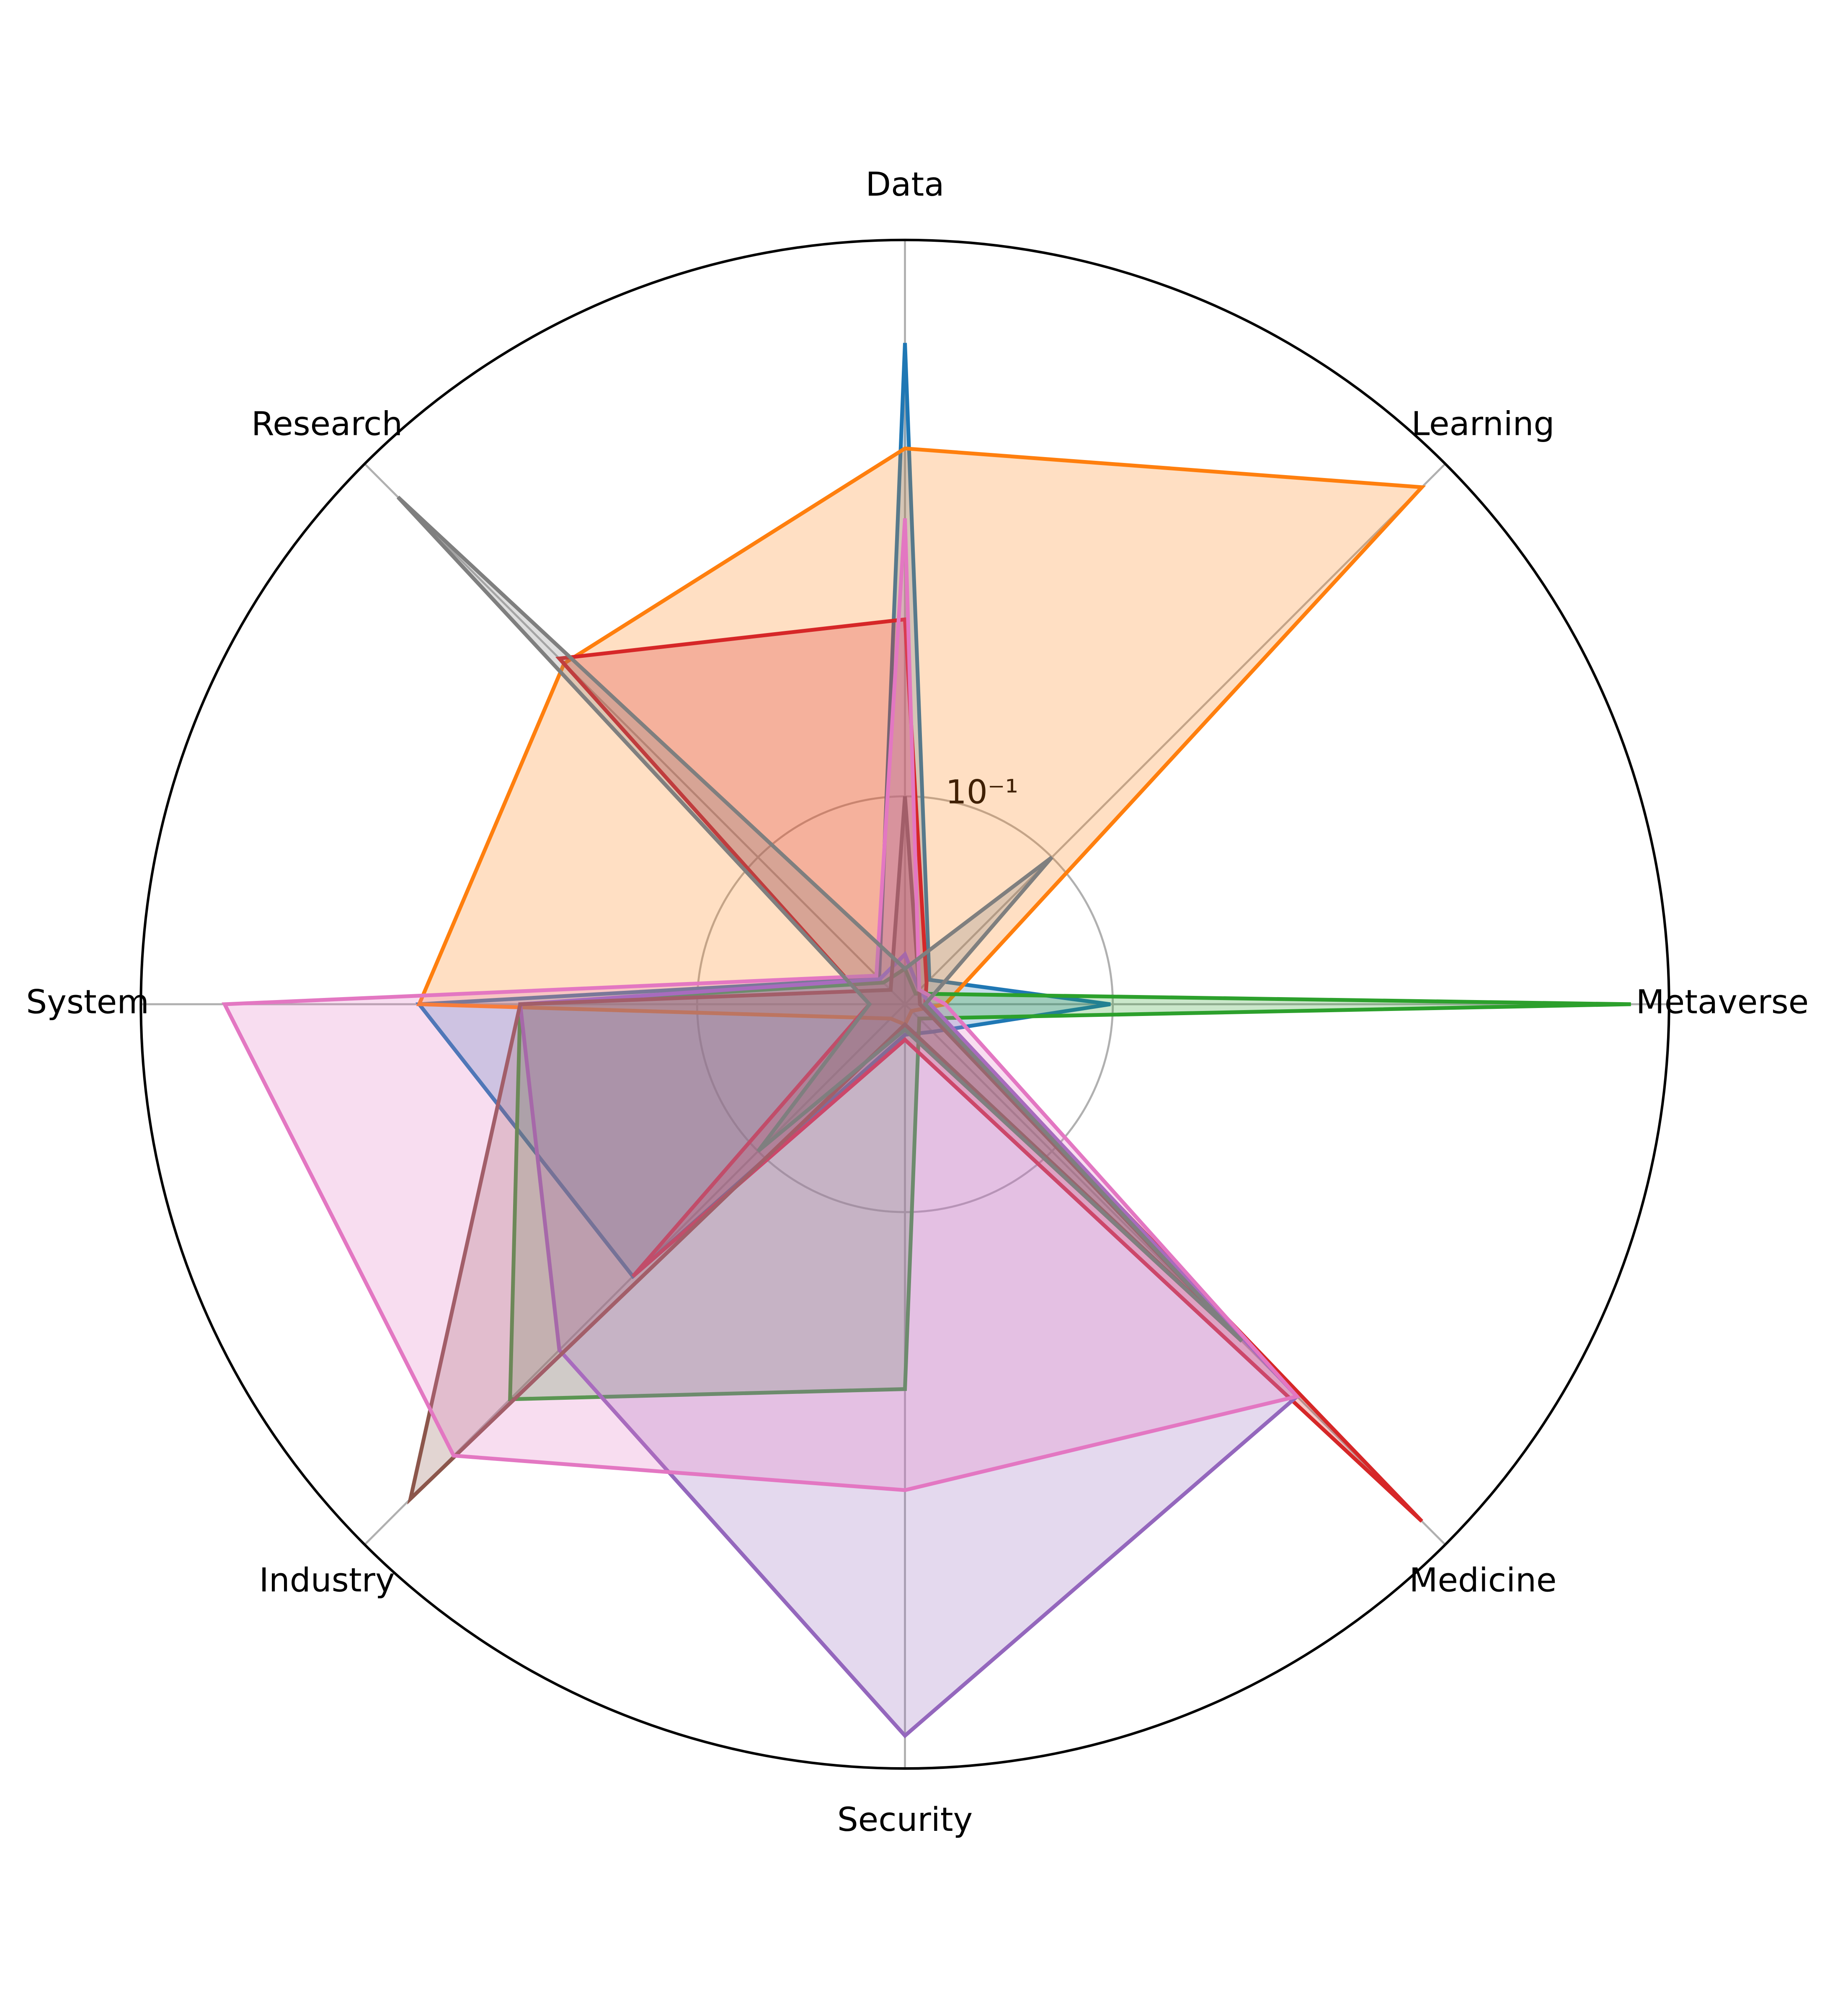 The height and width of the screenshot is (2011, 1848). I want to click on r-tick-label: 10⁻¹, so click(982, 792).